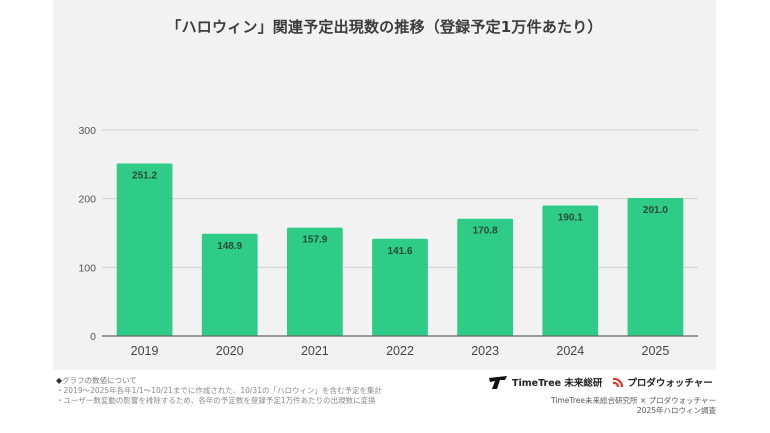 Image resolution: width=770 pixels, height=433 pixels. What do you see at coordinates (655, 210) in the screenshot?
I see `data-label: 201.0` at bounding box center [655, 210].